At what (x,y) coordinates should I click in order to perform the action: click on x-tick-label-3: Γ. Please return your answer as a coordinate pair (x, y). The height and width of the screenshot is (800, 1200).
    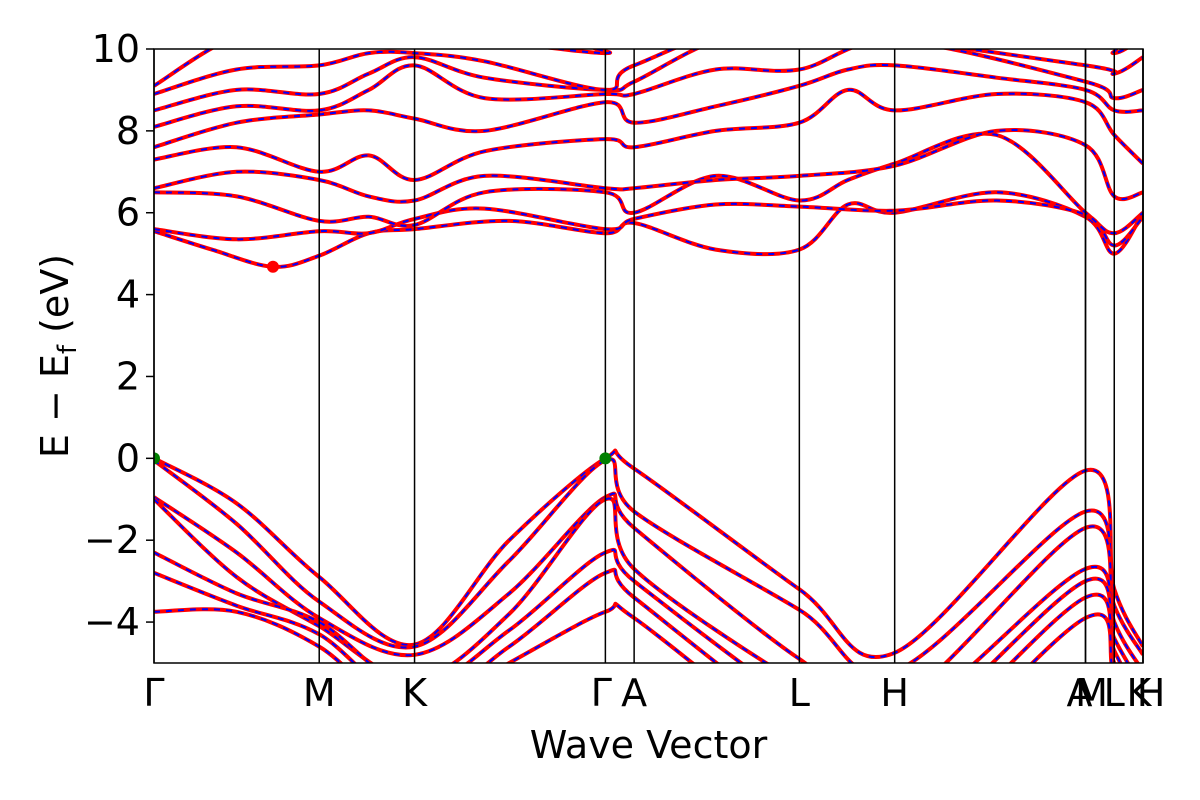
    Looking at the image, I should click on (601, 693).